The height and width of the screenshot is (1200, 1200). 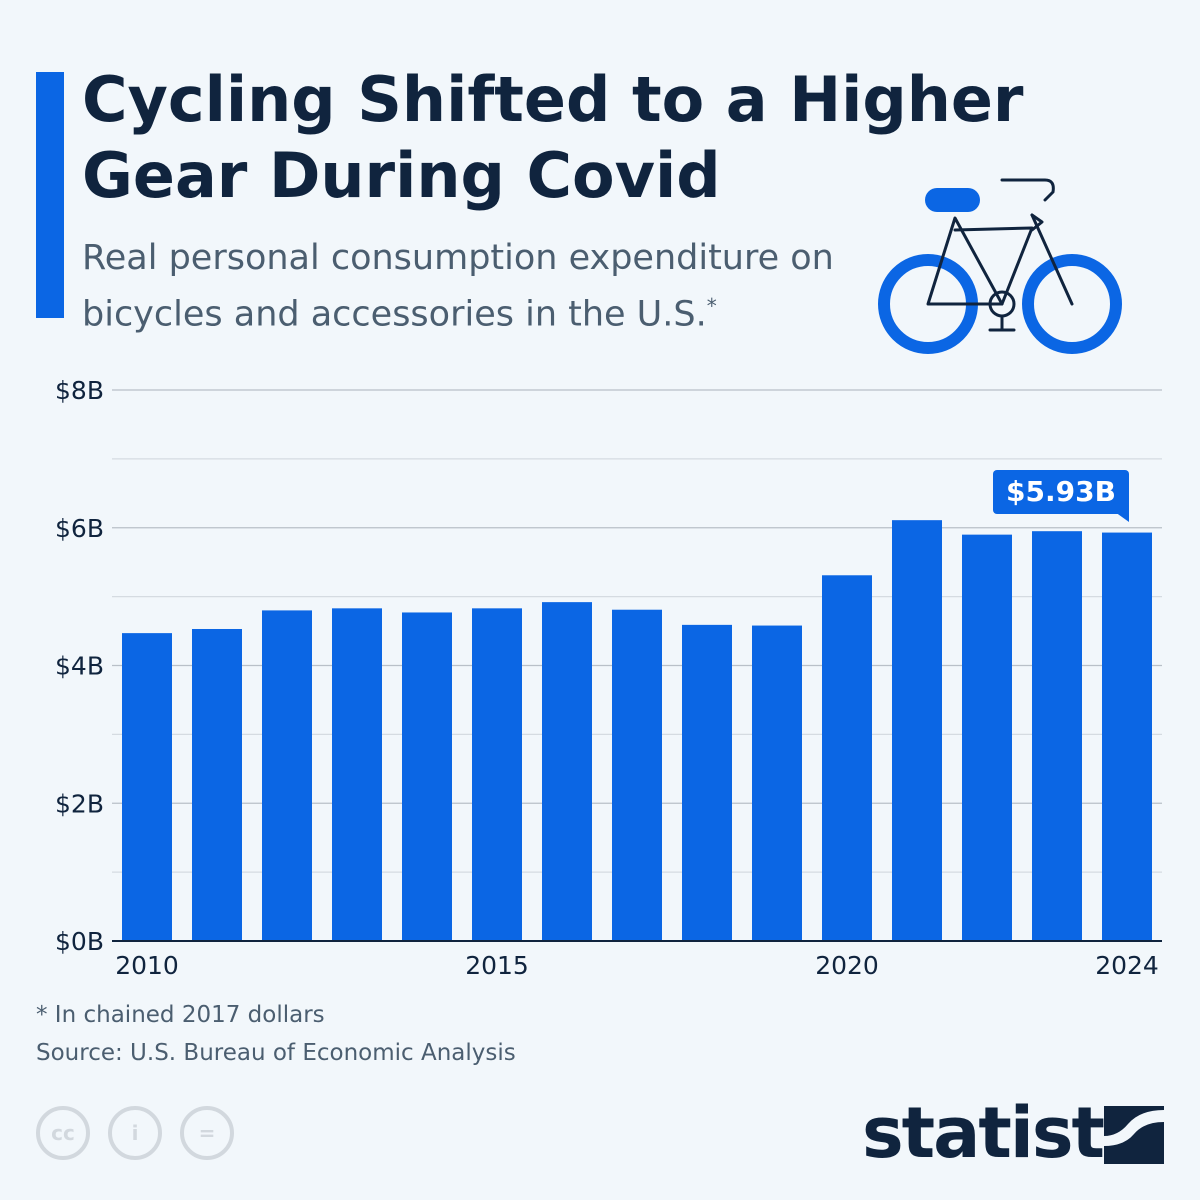 I want to click on bar-2023, so click(x=1057, y=736).